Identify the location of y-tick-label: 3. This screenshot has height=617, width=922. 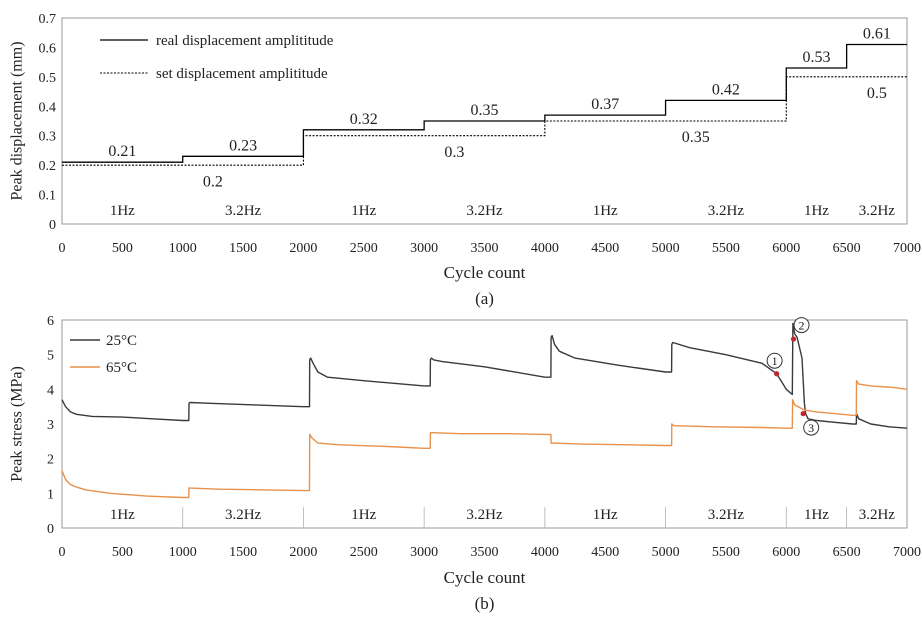
(50, 425).